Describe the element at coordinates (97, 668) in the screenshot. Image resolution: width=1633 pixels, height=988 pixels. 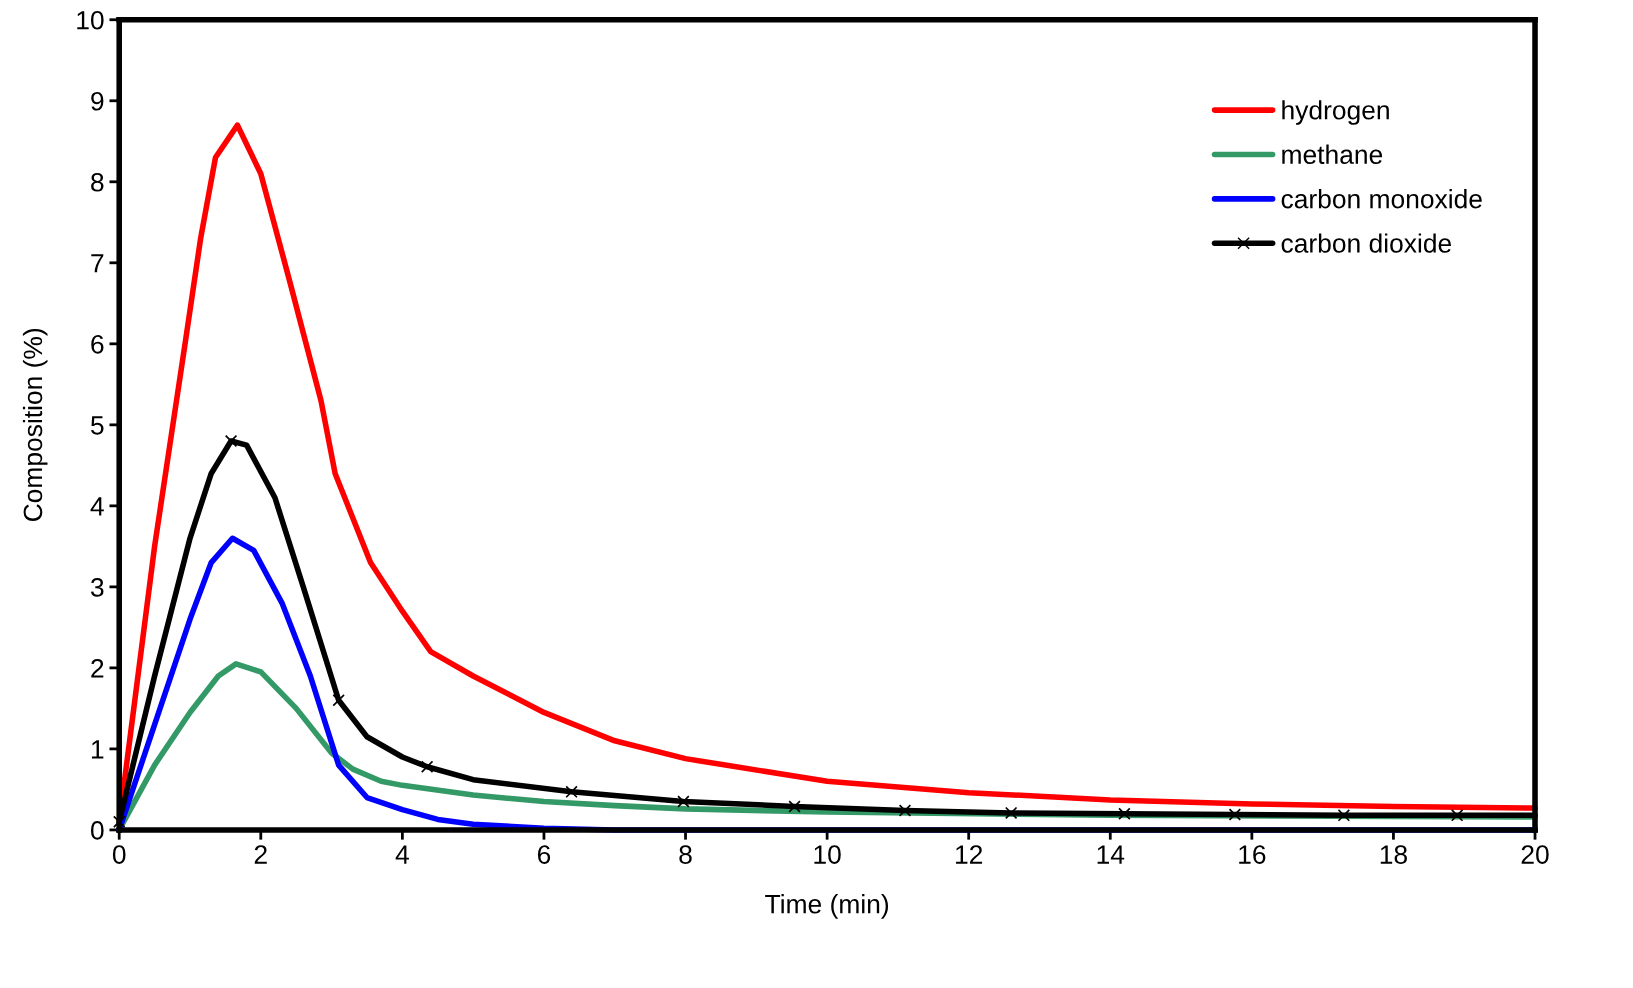
I see `y-tick-label: 2` at that location.